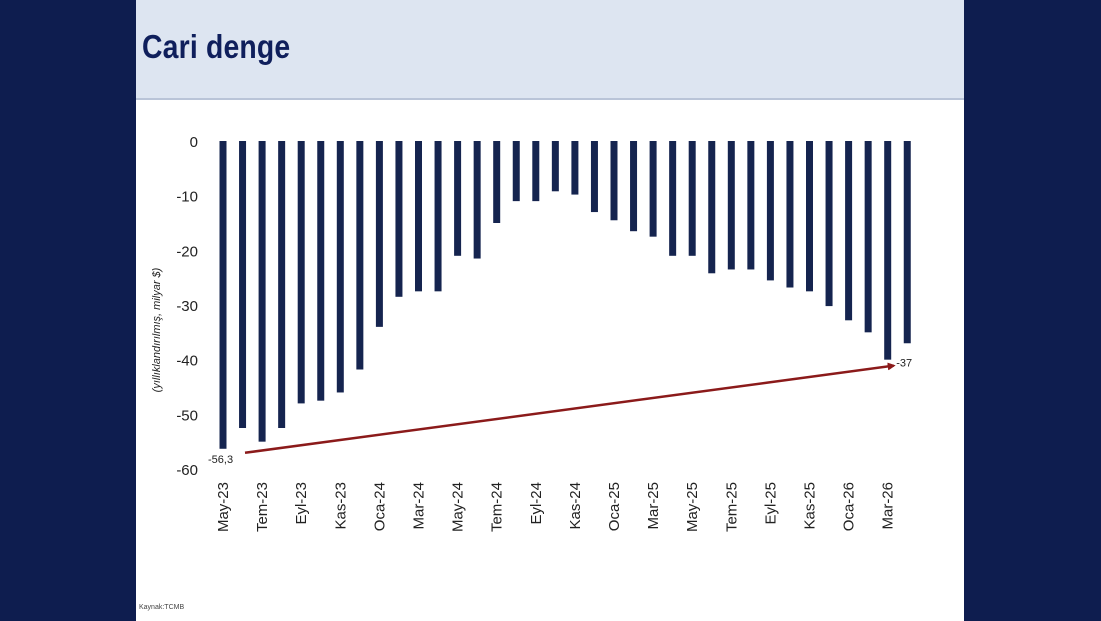 The width and height of the screenshot is (1101, 621). What do you see at coordinates (157, 329) in the screenshot?
I see `y-axis-label: (yıllıklandırılmış, milyar $)` at bounding box center [157, 329].